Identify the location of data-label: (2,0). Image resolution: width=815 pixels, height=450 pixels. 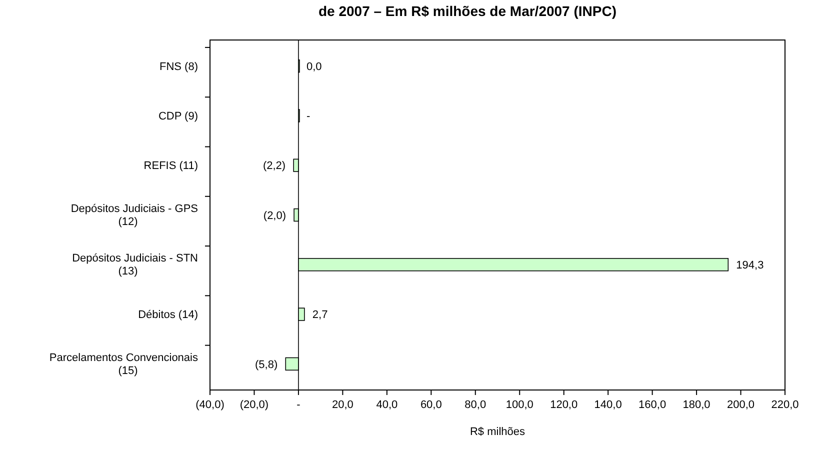
(274, 216).